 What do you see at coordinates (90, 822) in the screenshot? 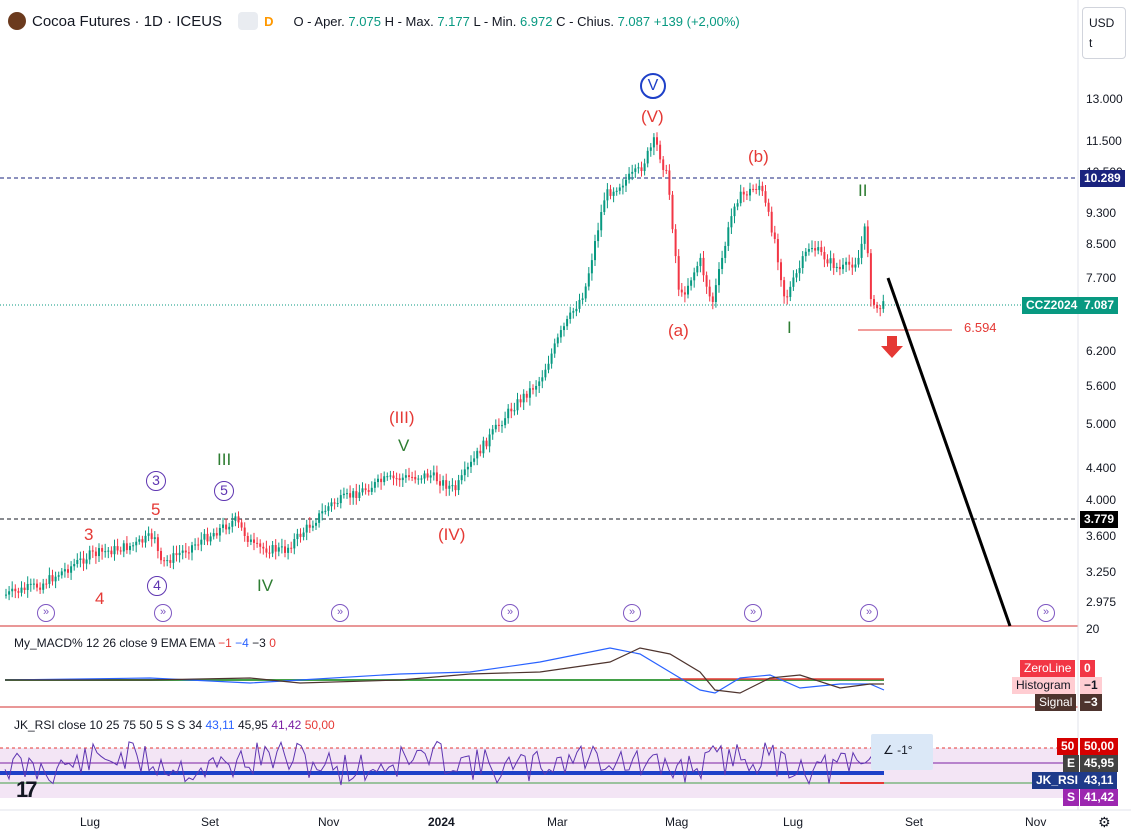
I see `time-tick: Lug` at bounding box center [90, 822].